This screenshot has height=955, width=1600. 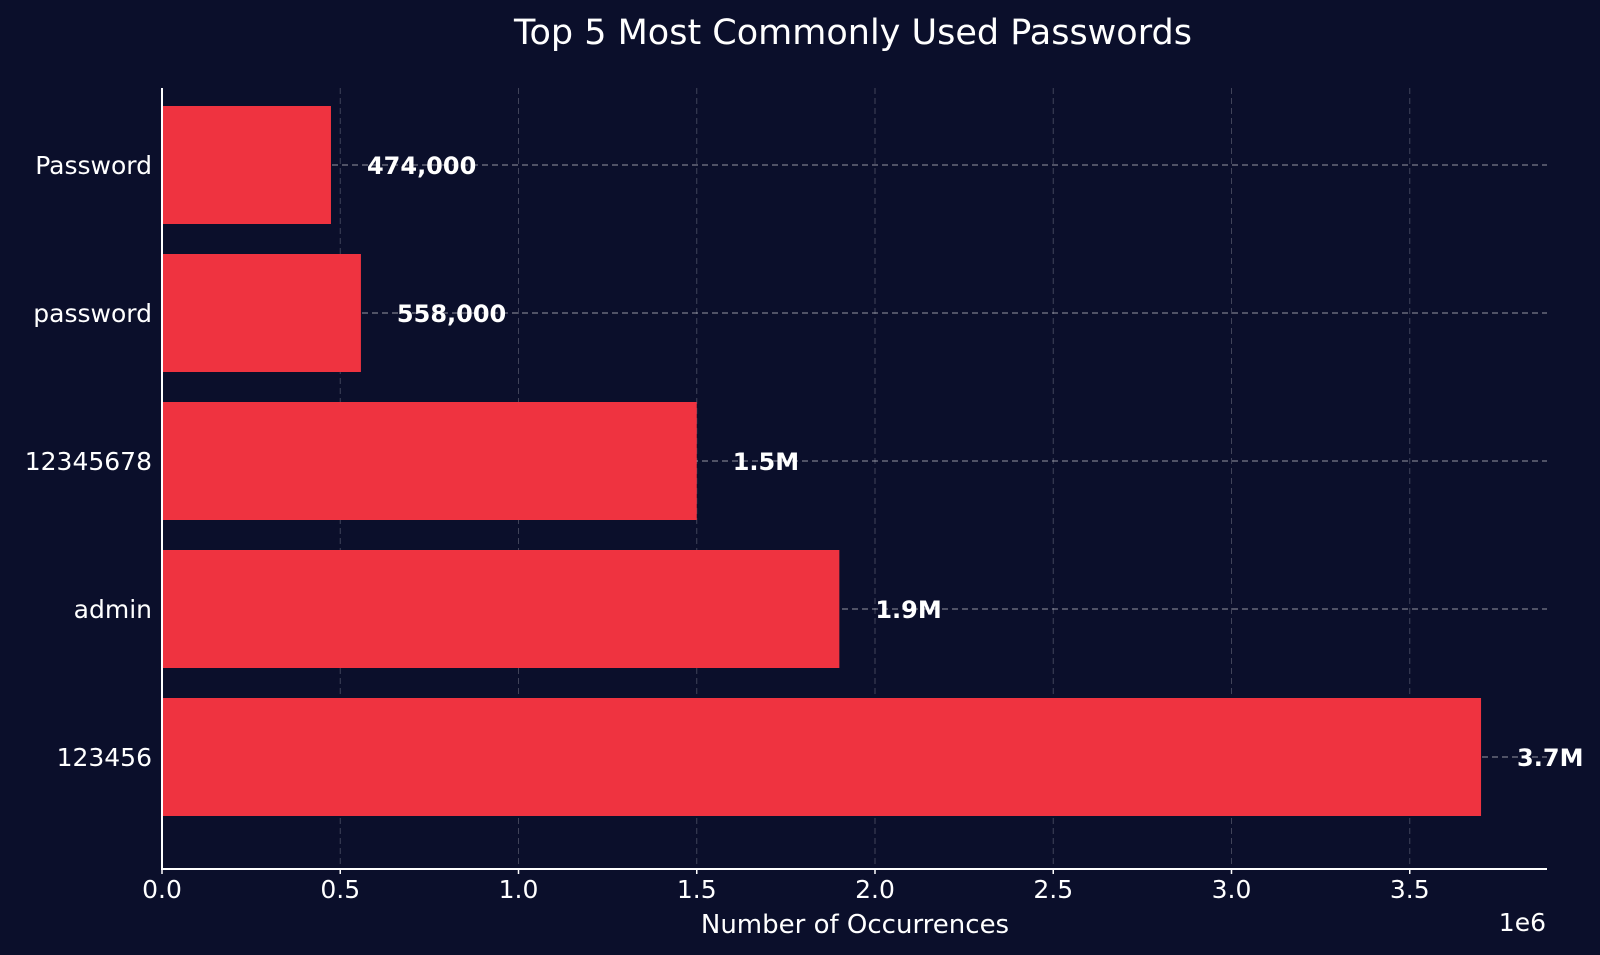 What do you see at coordinates (908, 610) in the screenshot?
I see `bar-value-label: 1.9M` at bounding box center [908, 610].